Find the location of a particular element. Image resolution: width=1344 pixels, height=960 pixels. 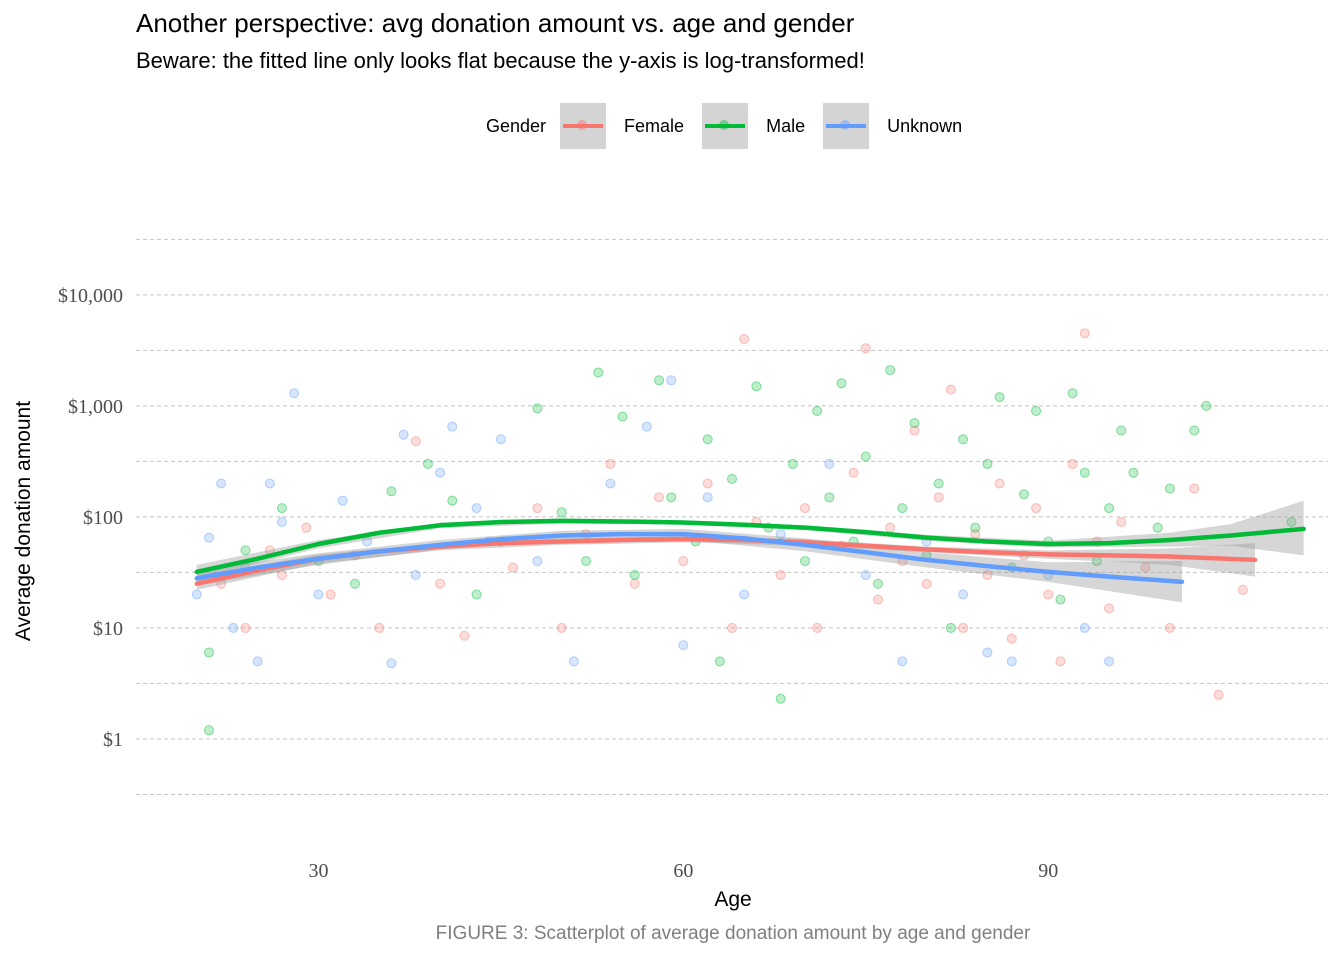

y-tick-label: $10 is located at coordinates (108, 629).